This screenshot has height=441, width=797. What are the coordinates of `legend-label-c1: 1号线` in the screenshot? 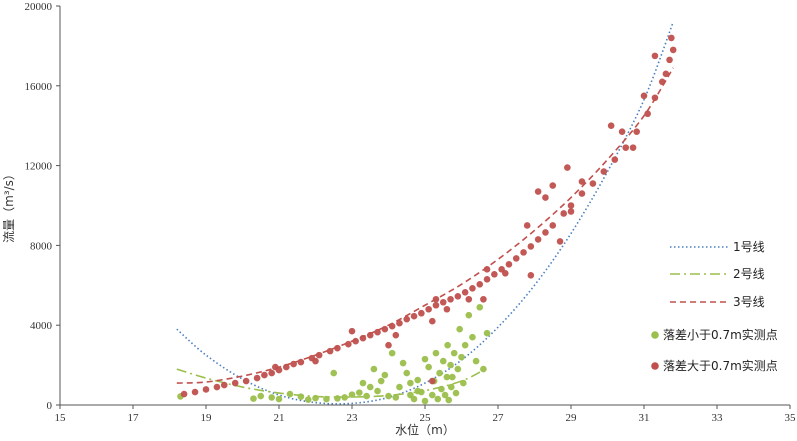 It's located at (749, 247).